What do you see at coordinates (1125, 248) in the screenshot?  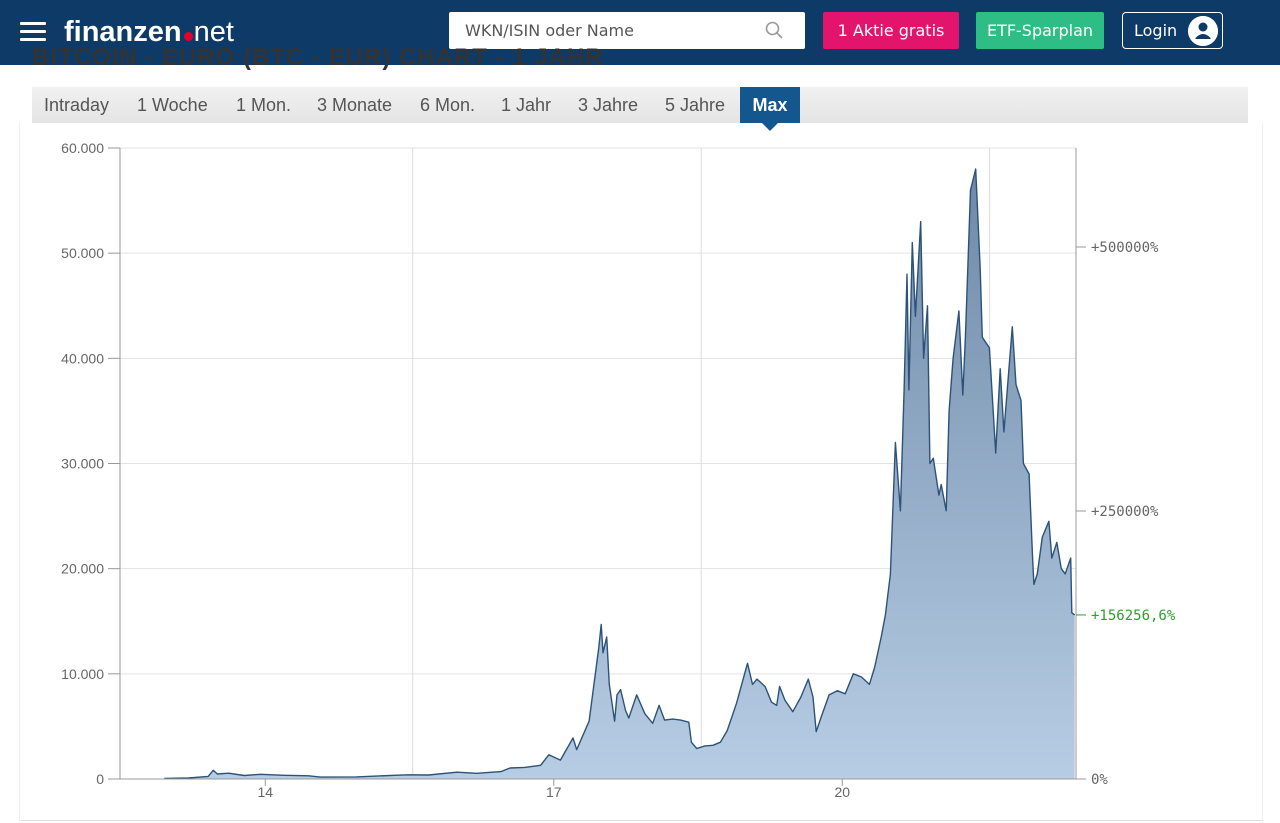 I see `y2-tick-label: +500000%` at bounding box center [1125, 248].